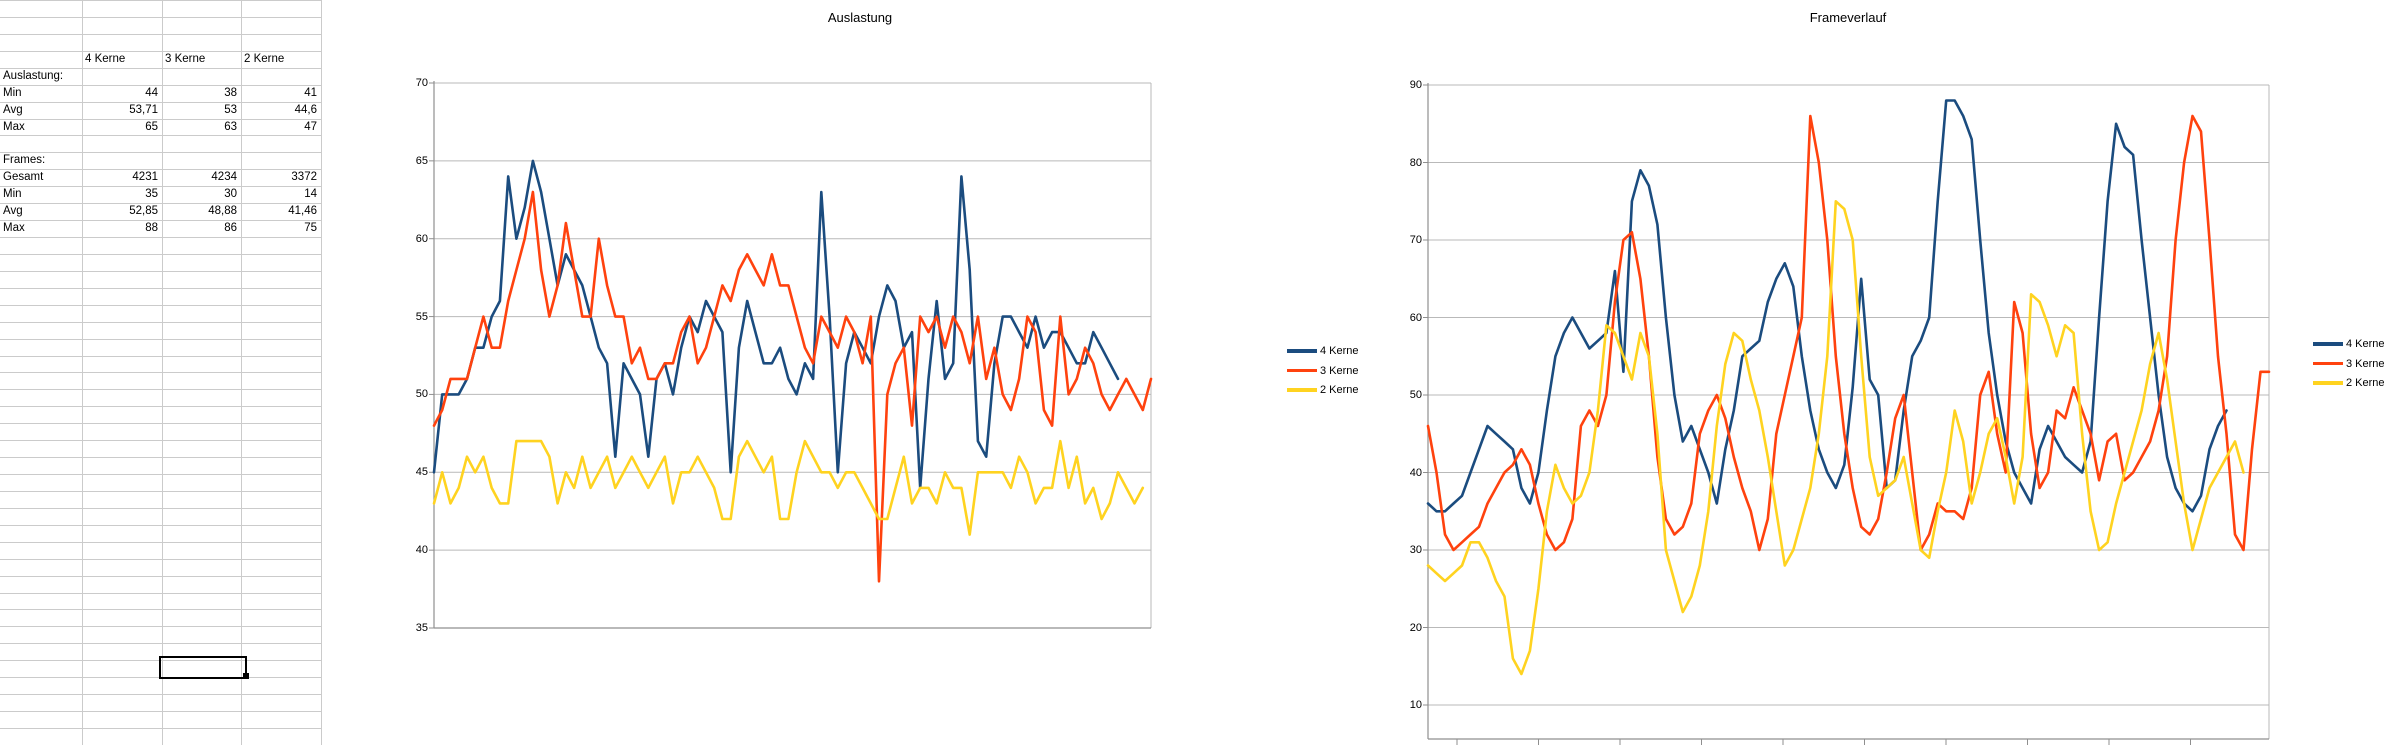 This screenshot has width=2397, height=745. What do you see at coordinates (230, 109) in the screenshot?
I see `sheet-cell: 53` at bounding box center [230, 109].